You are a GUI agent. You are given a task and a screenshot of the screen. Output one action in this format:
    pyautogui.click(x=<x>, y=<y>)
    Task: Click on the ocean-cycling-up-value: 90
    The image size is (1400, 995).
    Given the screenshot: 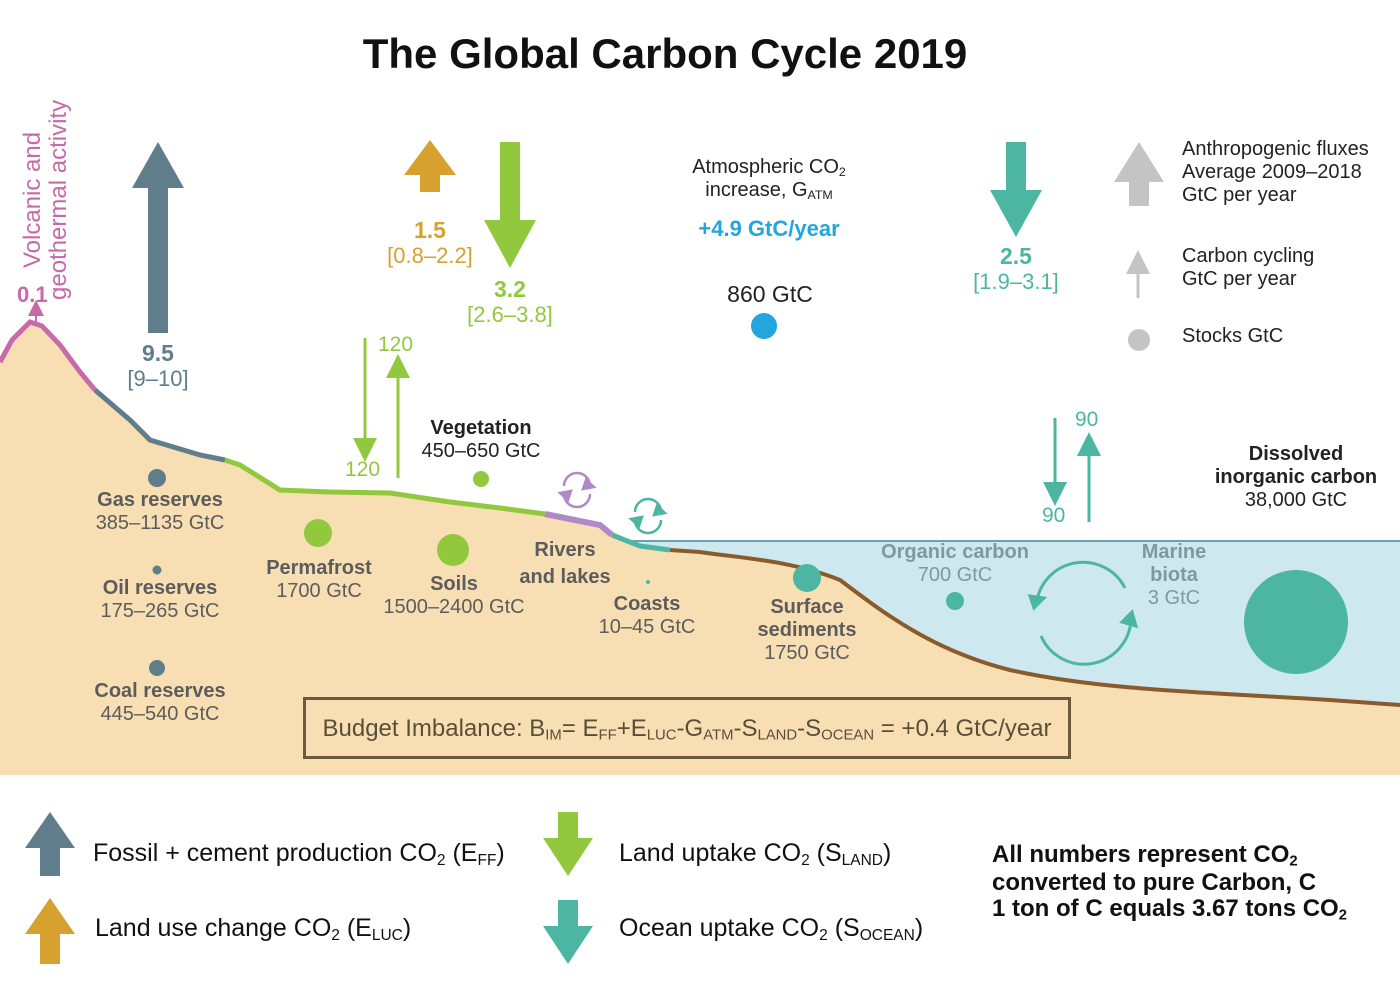 What is the action you would take?
    pyautogui.click(x=1087, y=419)
    